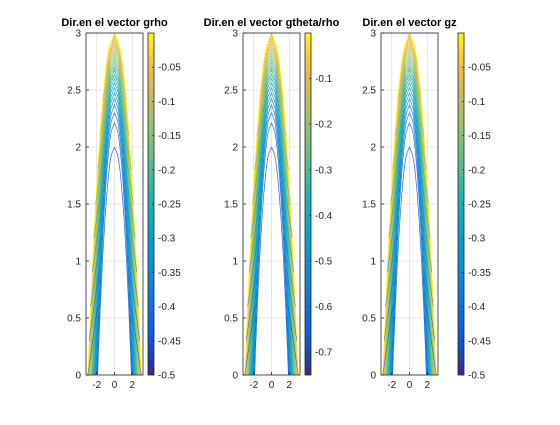 This screenshot has height=425, width=560. What do you see at coordinates (169, 136) in the screenshot?
I see `colorbar-tick-label: -0.15` at bounding box center [169, 136].